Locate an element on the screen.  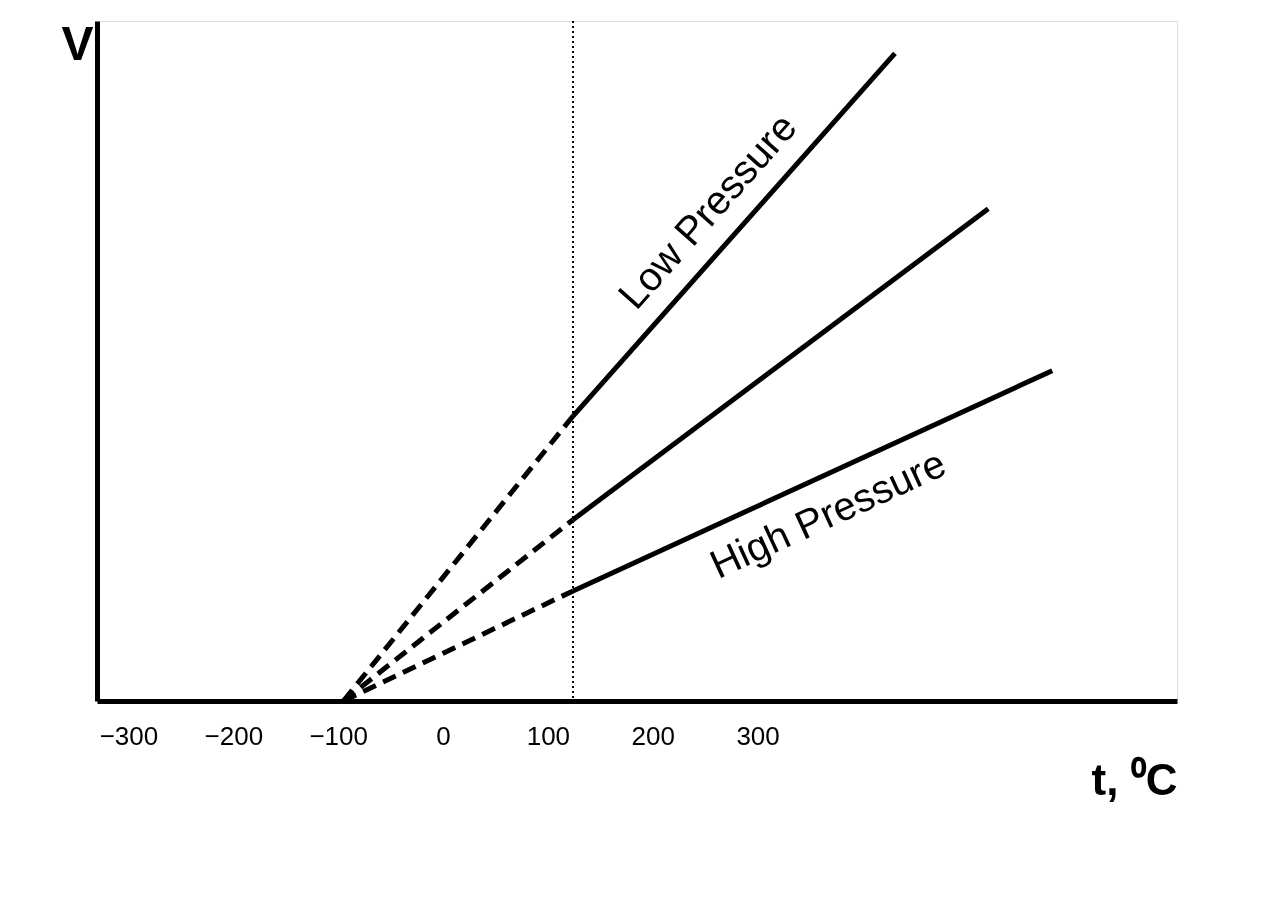
y-axis-title: V is located at coordinates (77, 43).